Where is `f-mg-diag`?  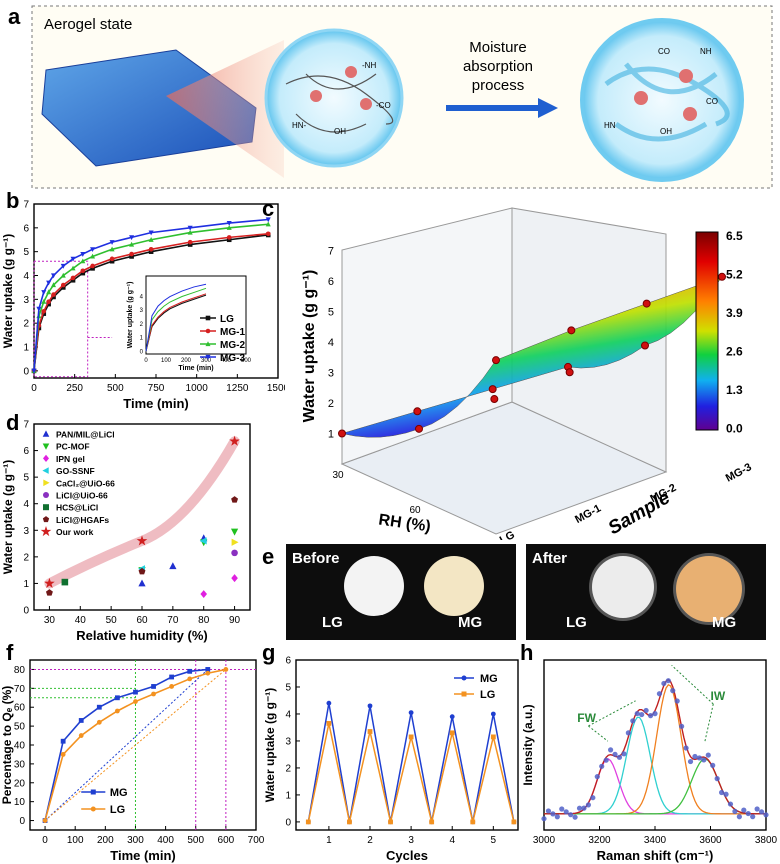 f-mg-diag is located at coordinates (126, 745).